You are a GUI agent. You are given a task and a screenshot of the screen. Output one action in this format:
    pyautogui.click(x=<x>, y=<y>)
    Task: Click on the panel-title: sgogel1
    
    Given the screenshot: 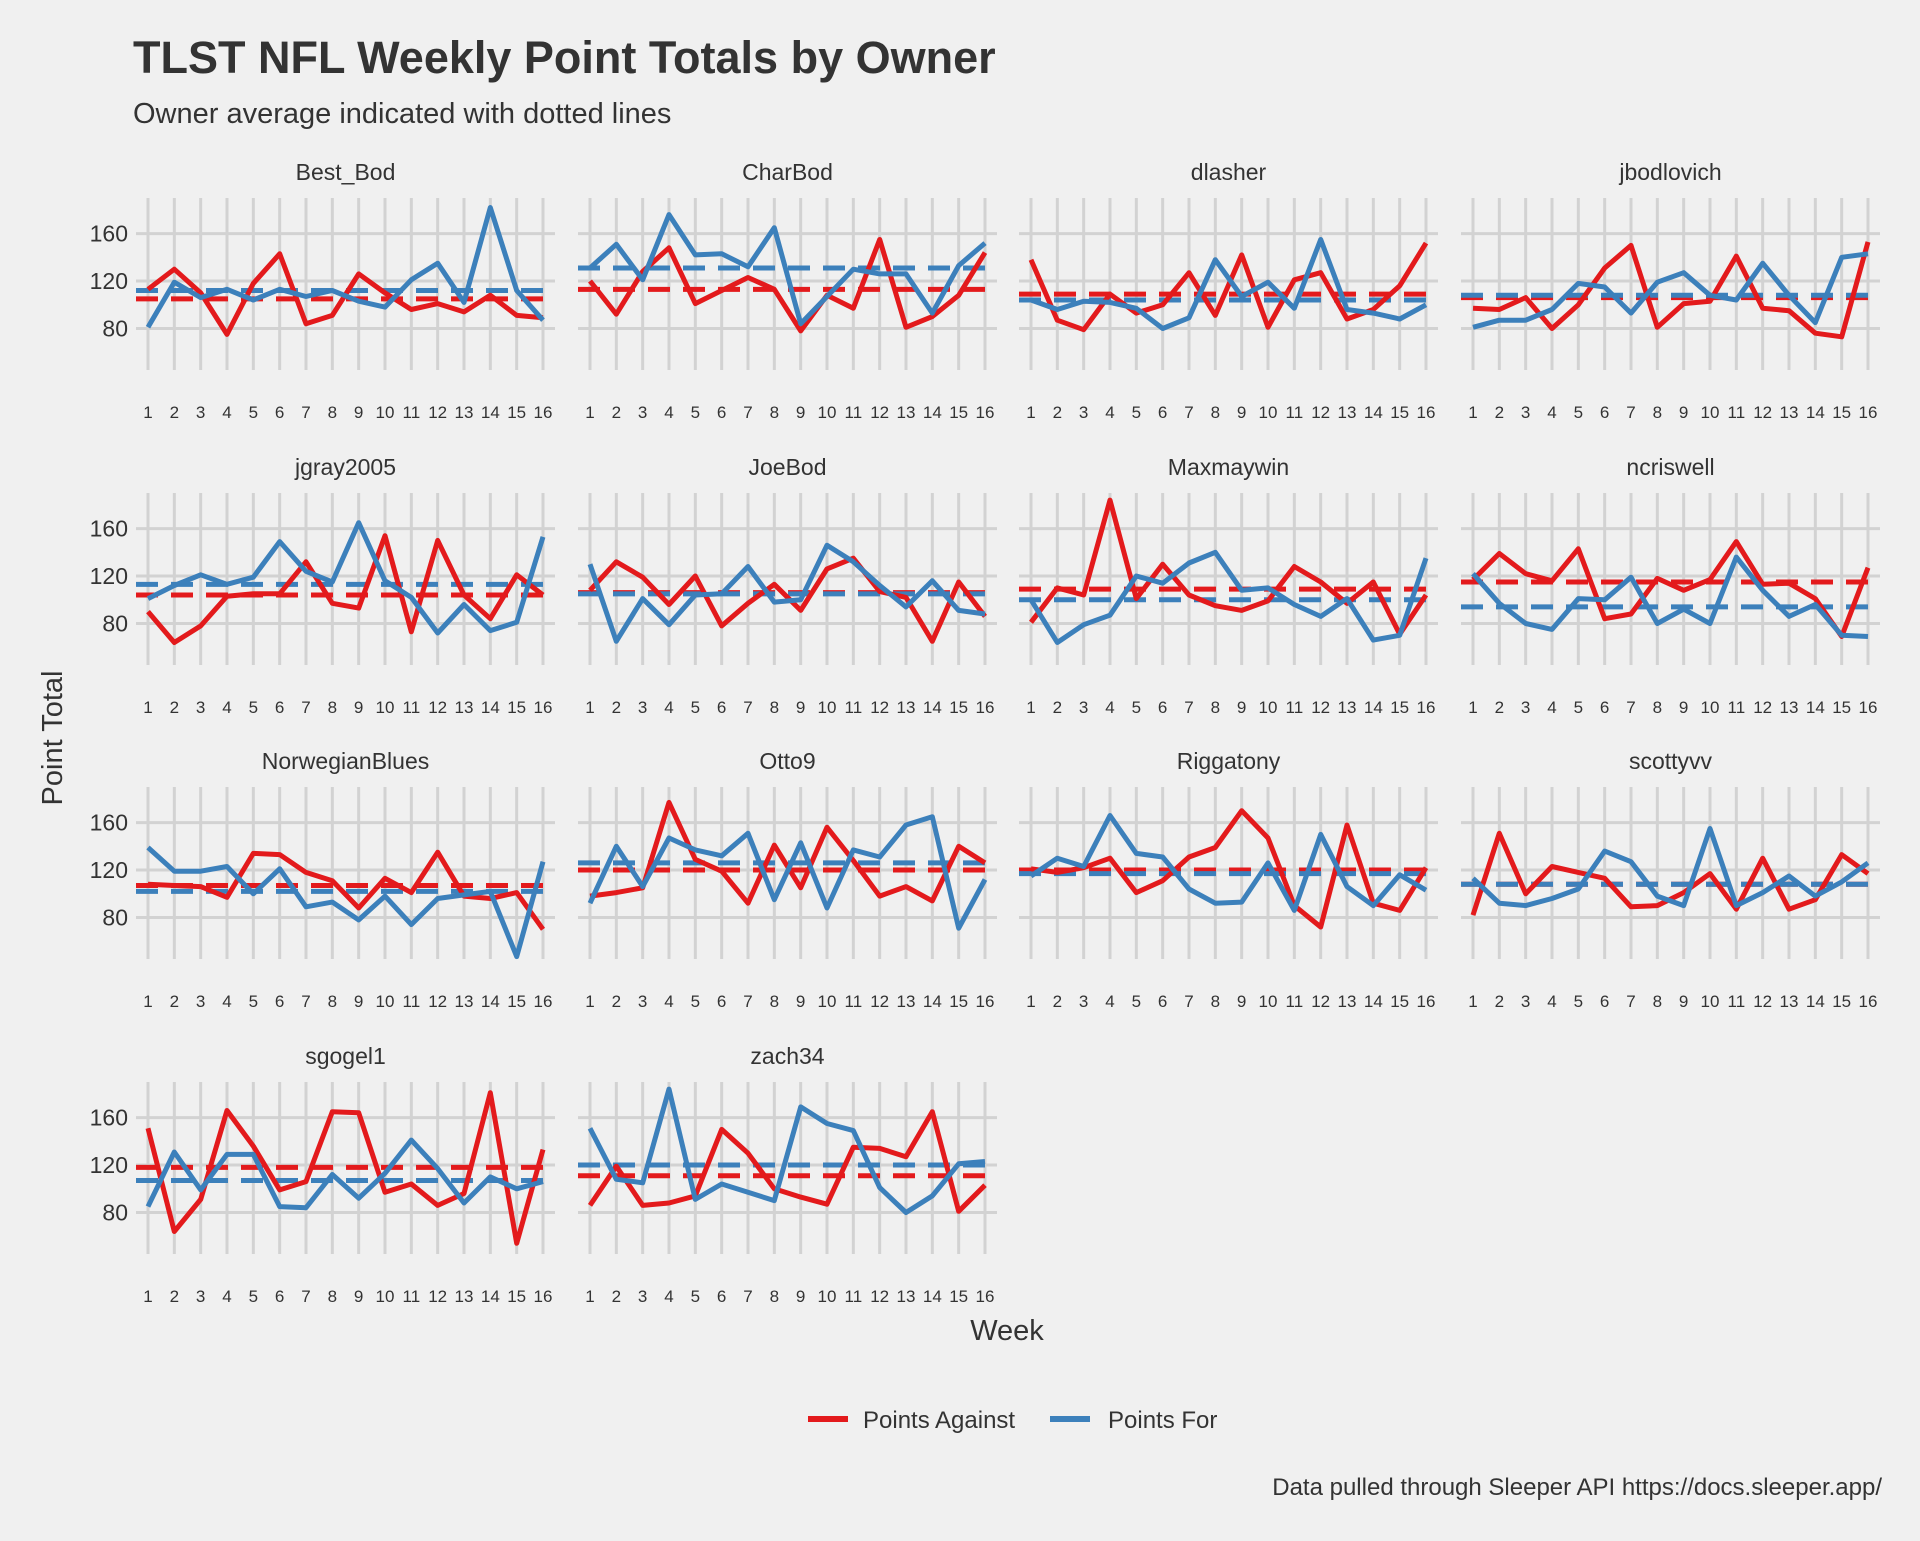 What is the action you would take?
    pyautogui.click(x=345, y=1056)
    